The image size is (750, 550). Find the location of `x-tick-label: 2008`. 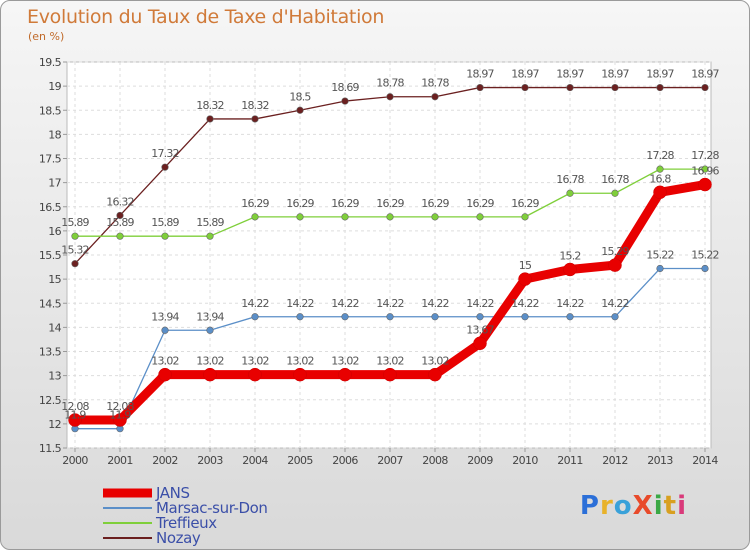

x-tick-label: 2008 is located at coordinates (435, 460).